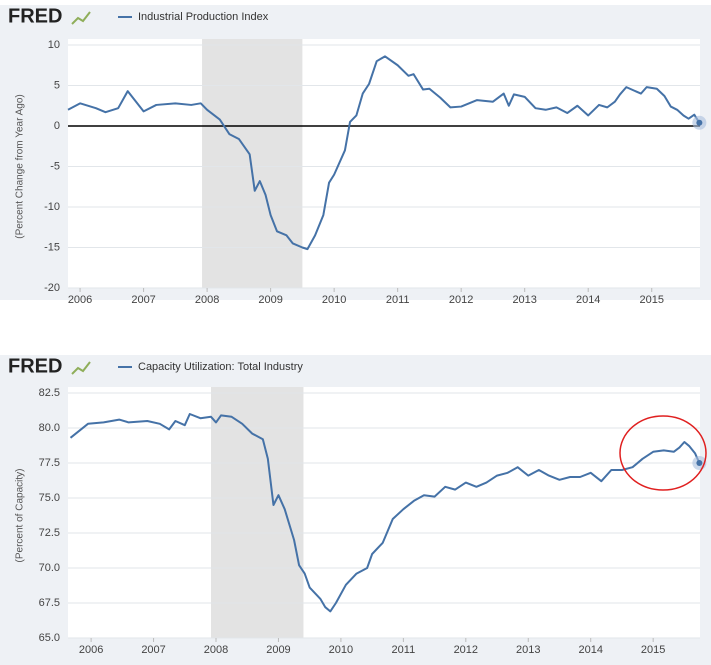 Image resolution: width=711 pixels, height=665 pixels. What do you see at coordinates (49, 393) in the screenshot?
I see `y-tick-label: 82.5` at bounding box center [49, 393].